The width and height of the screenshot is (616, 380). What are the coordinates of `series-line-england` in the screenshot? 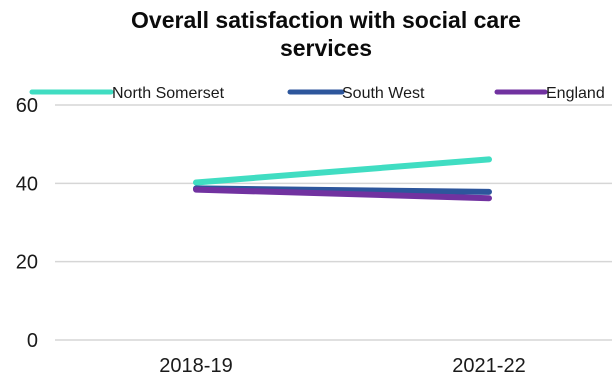 It's located at (342, 194).